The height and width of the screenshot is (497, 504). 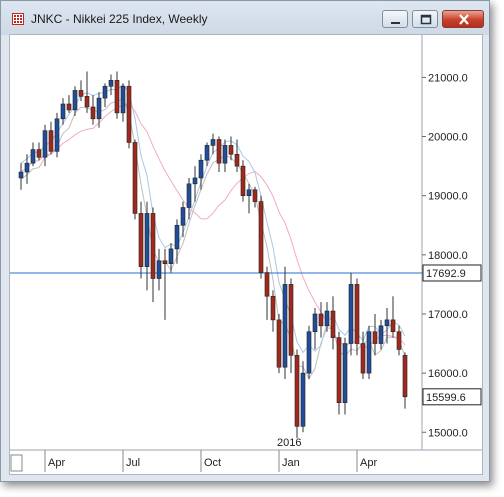 I want to click on corner-box, so click(x=16, y=463).